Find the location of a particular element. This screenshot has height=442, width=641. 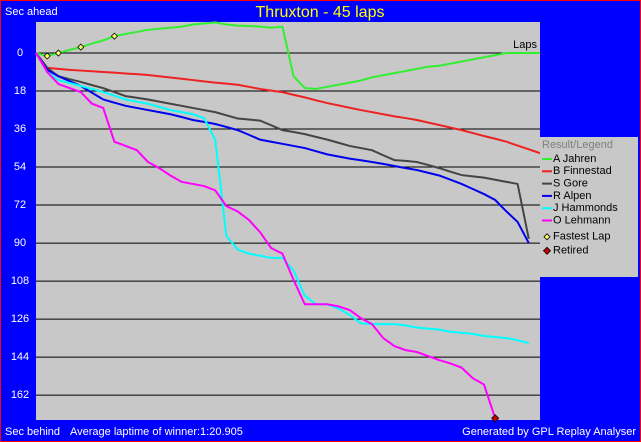

x-axis-label: Laps is located at coordinates (525, 45).